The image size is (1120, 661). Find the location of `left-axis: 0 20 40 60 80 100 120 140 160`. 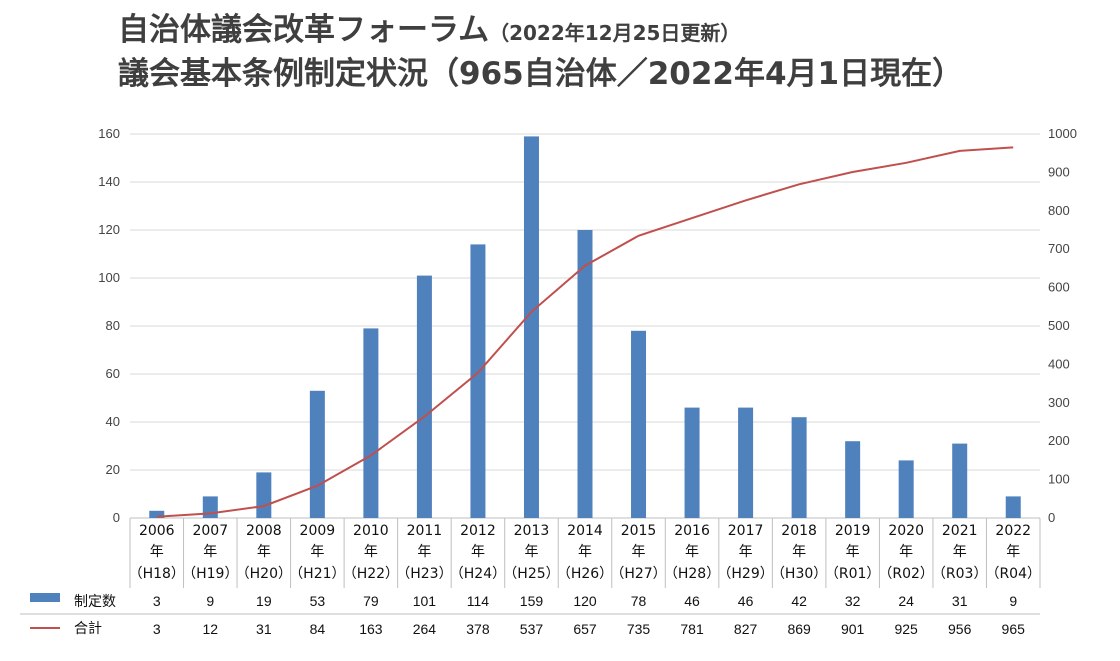

left-axis: 0 20 40 60 80 100 120 140 160 is located at coordinates (109, 325).